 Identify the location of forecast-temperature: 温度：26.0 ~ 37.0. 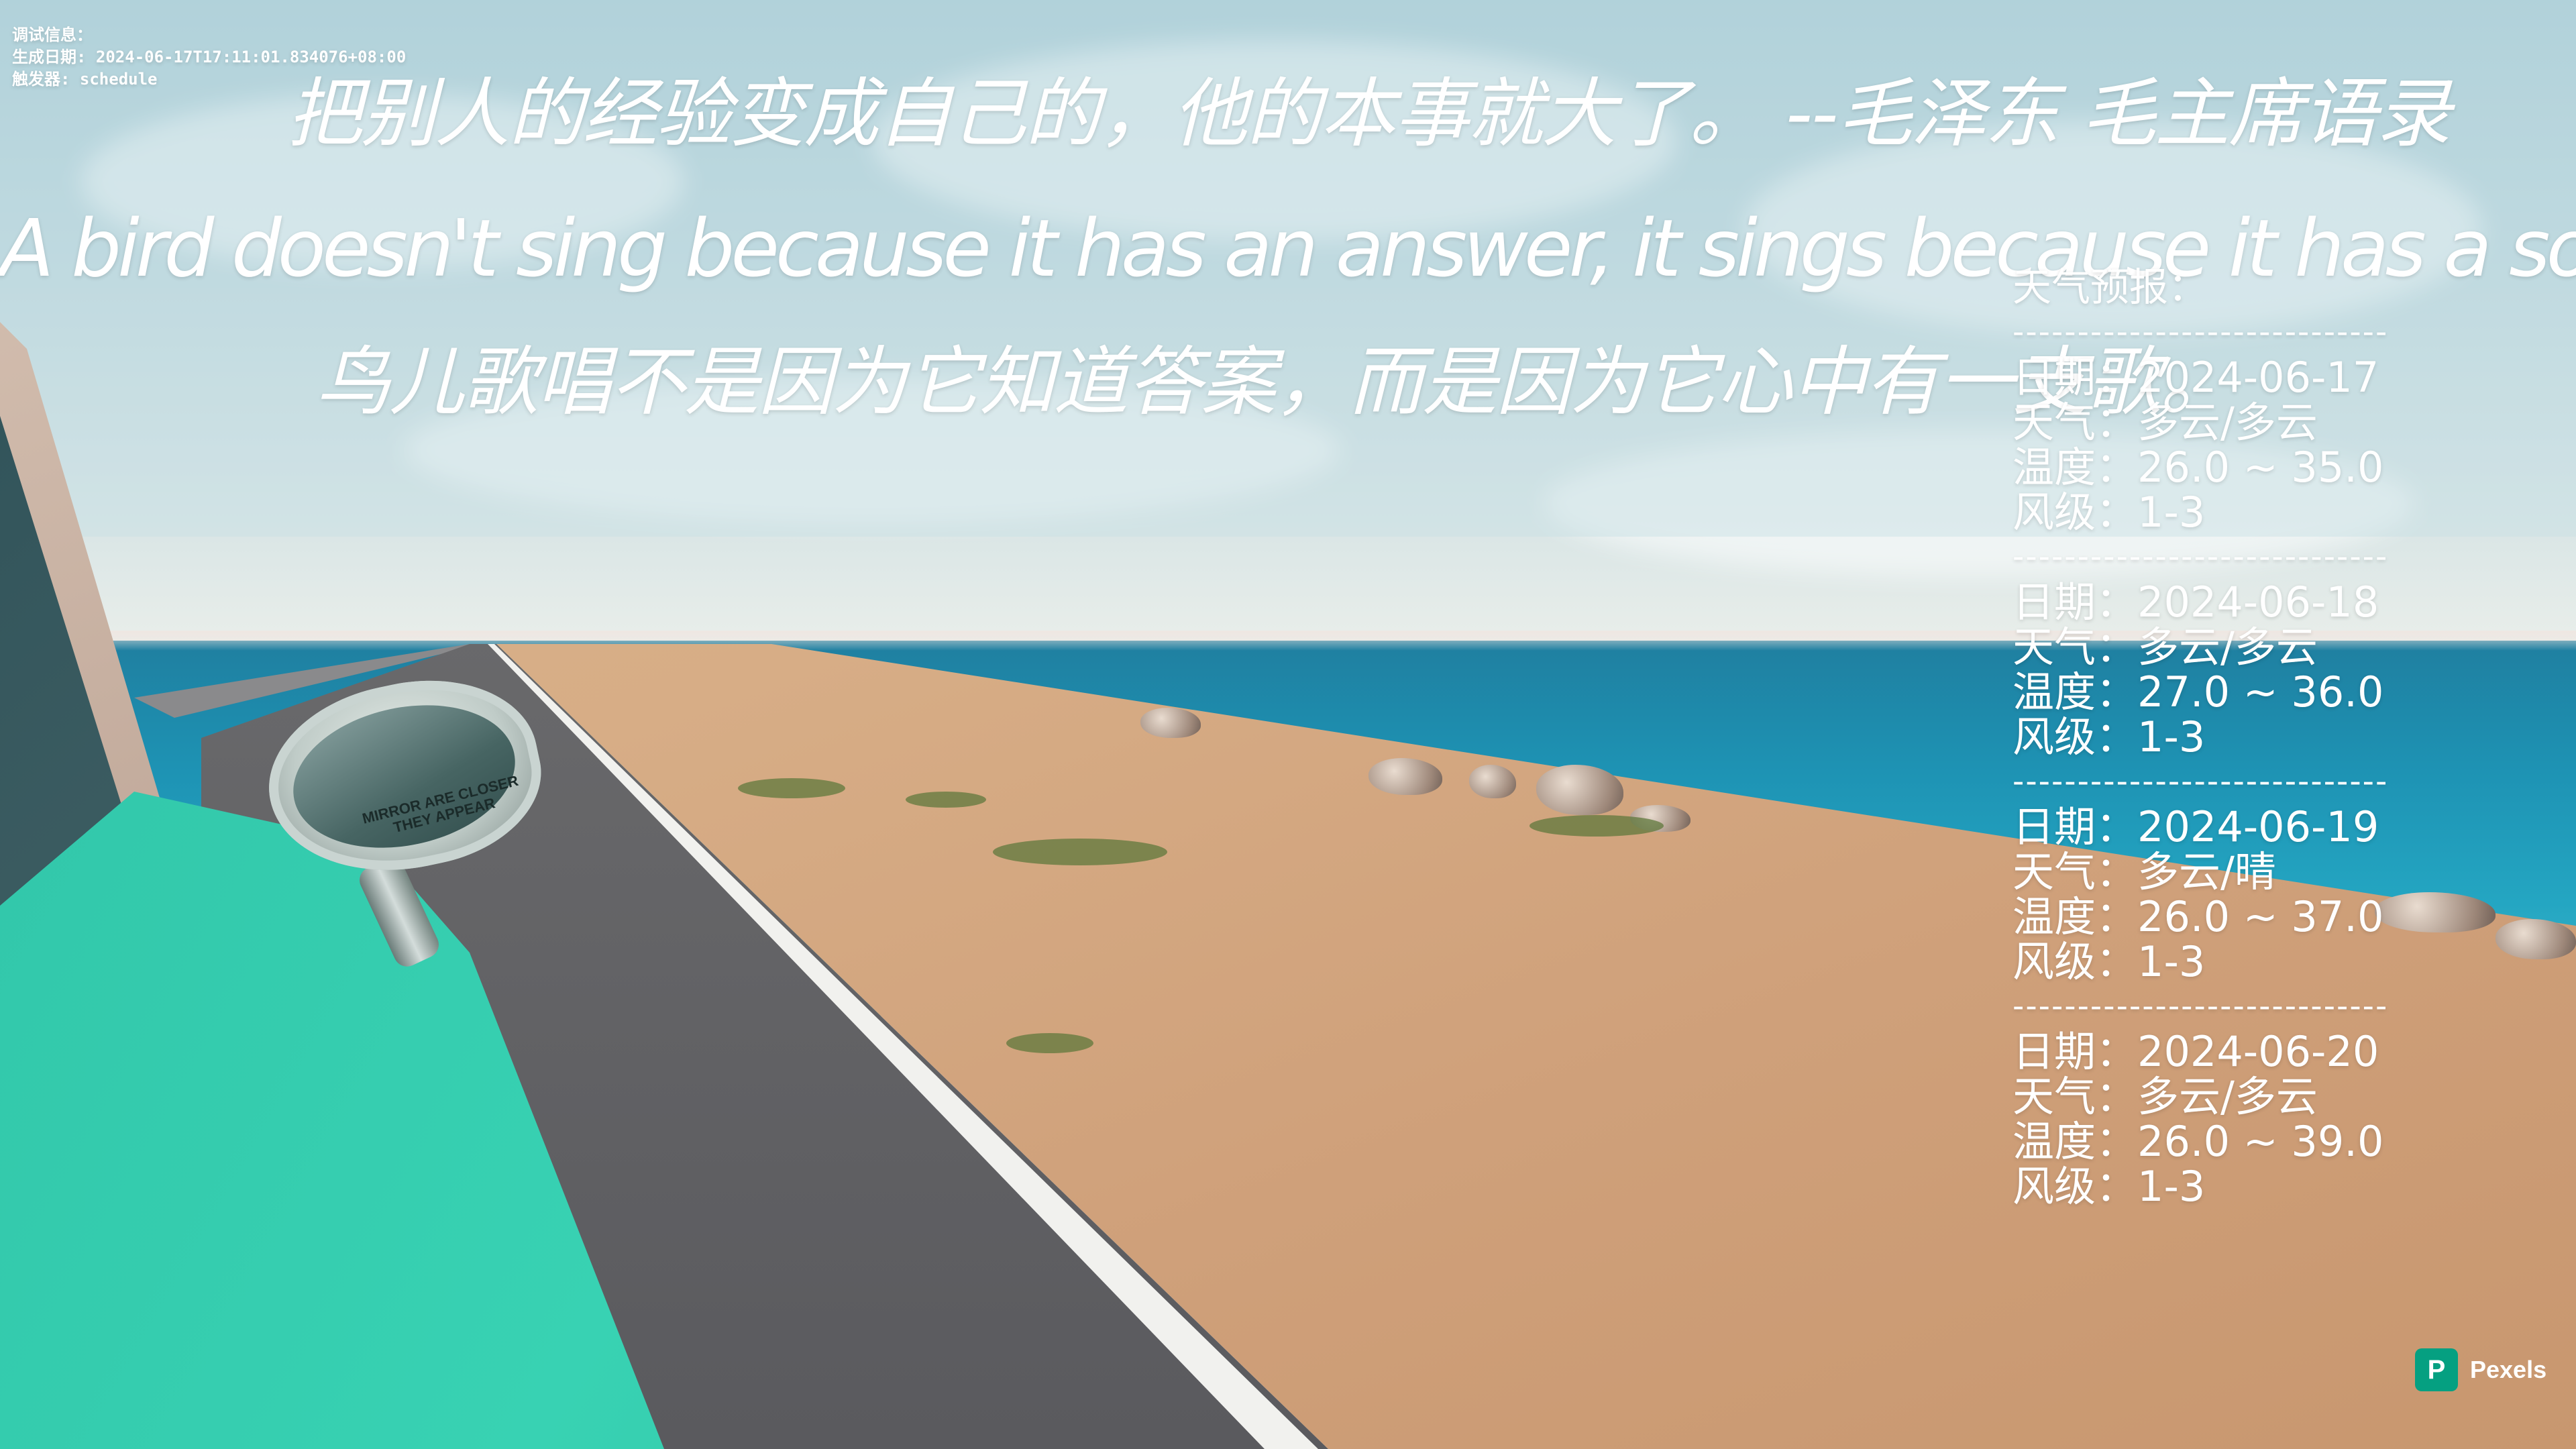
(2198, 916).